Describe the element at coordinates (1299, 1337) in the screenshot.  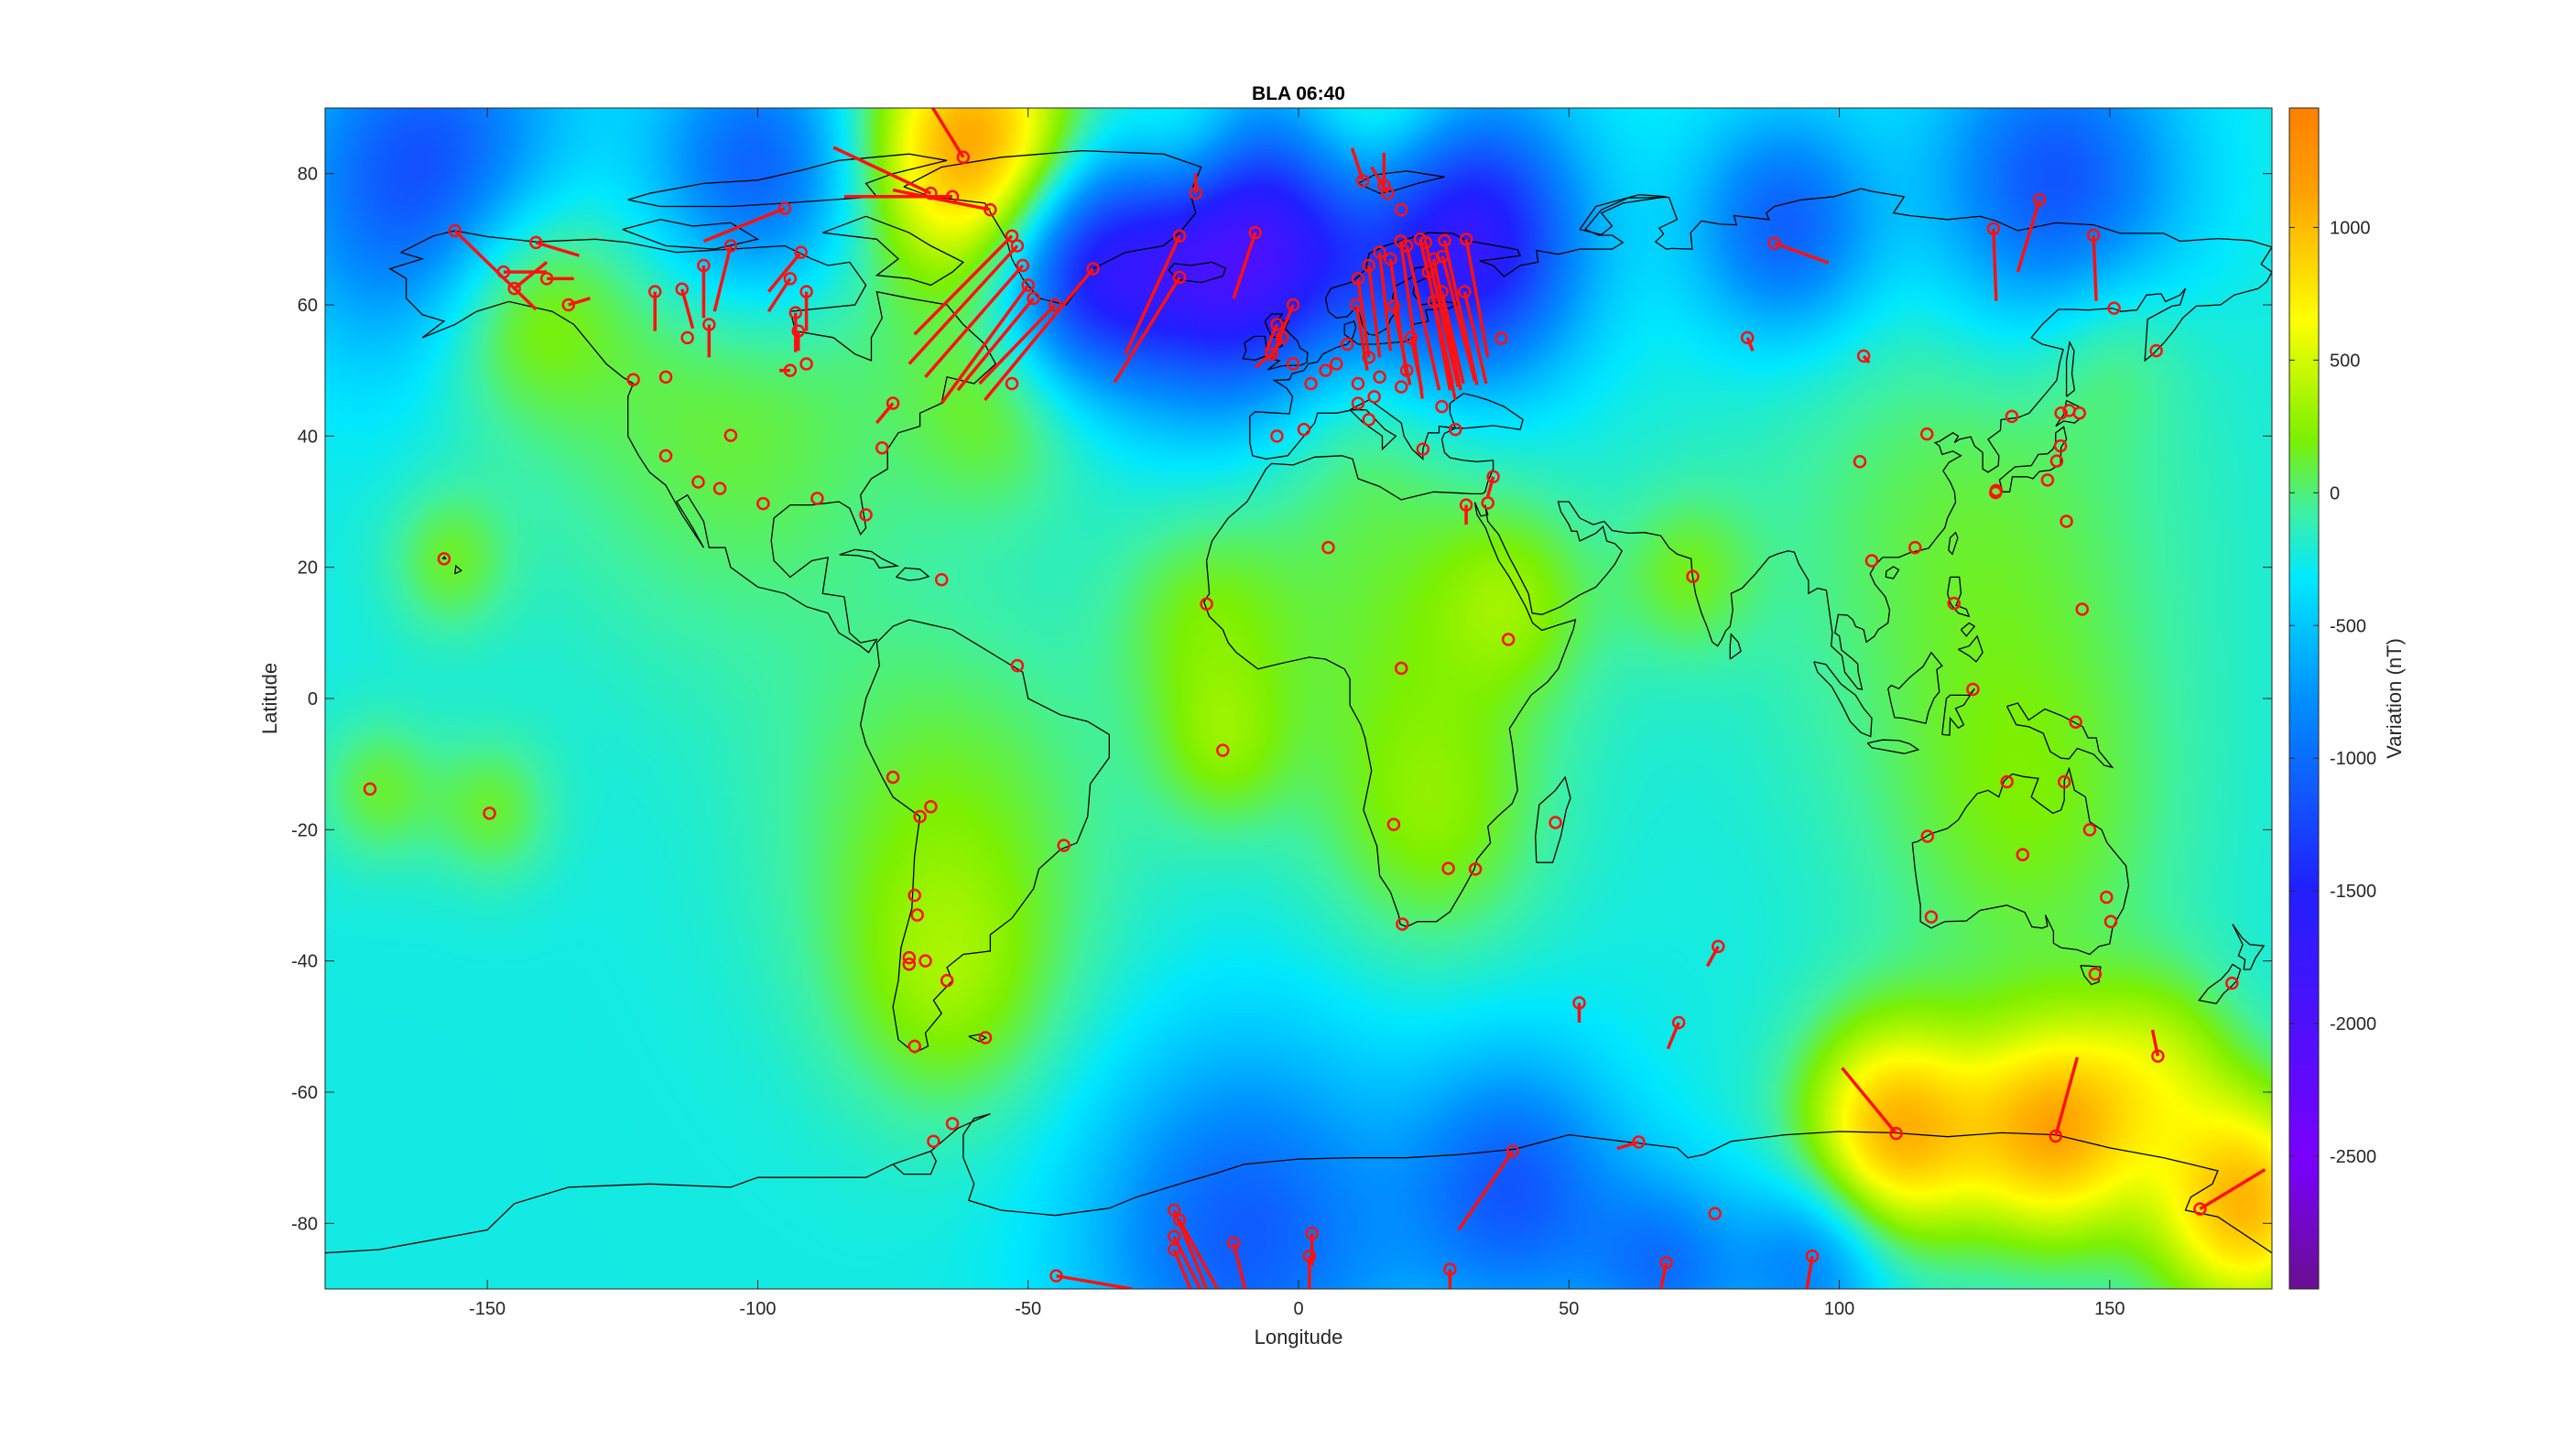
I see `x-axis-label: Longitude` at that location.